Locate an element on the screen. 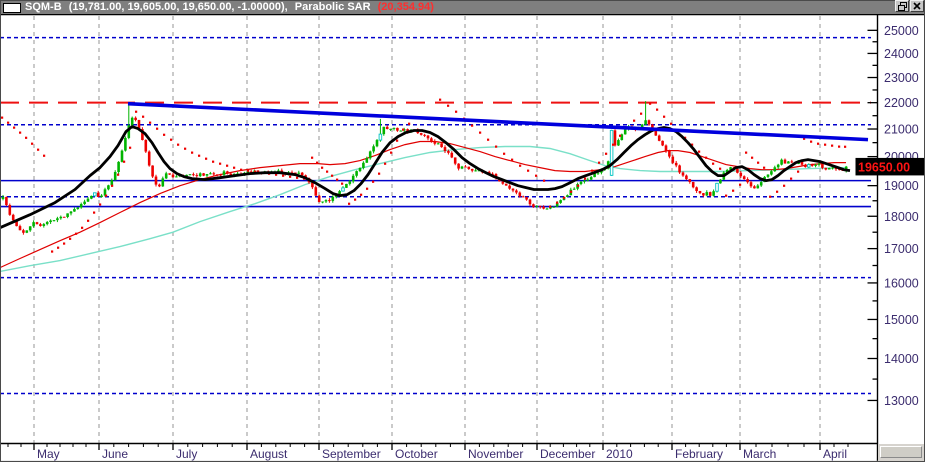  month-label: April is located at coordinates (835, 454).